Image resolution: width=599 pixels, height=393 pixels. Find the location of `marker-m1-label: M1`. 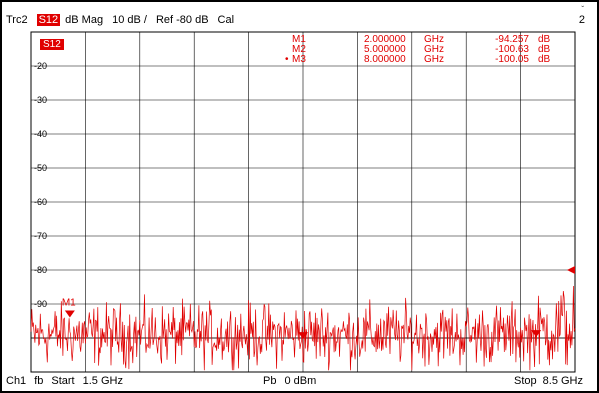

marker-m1-label: M1 is located at coordinates (69, 302).